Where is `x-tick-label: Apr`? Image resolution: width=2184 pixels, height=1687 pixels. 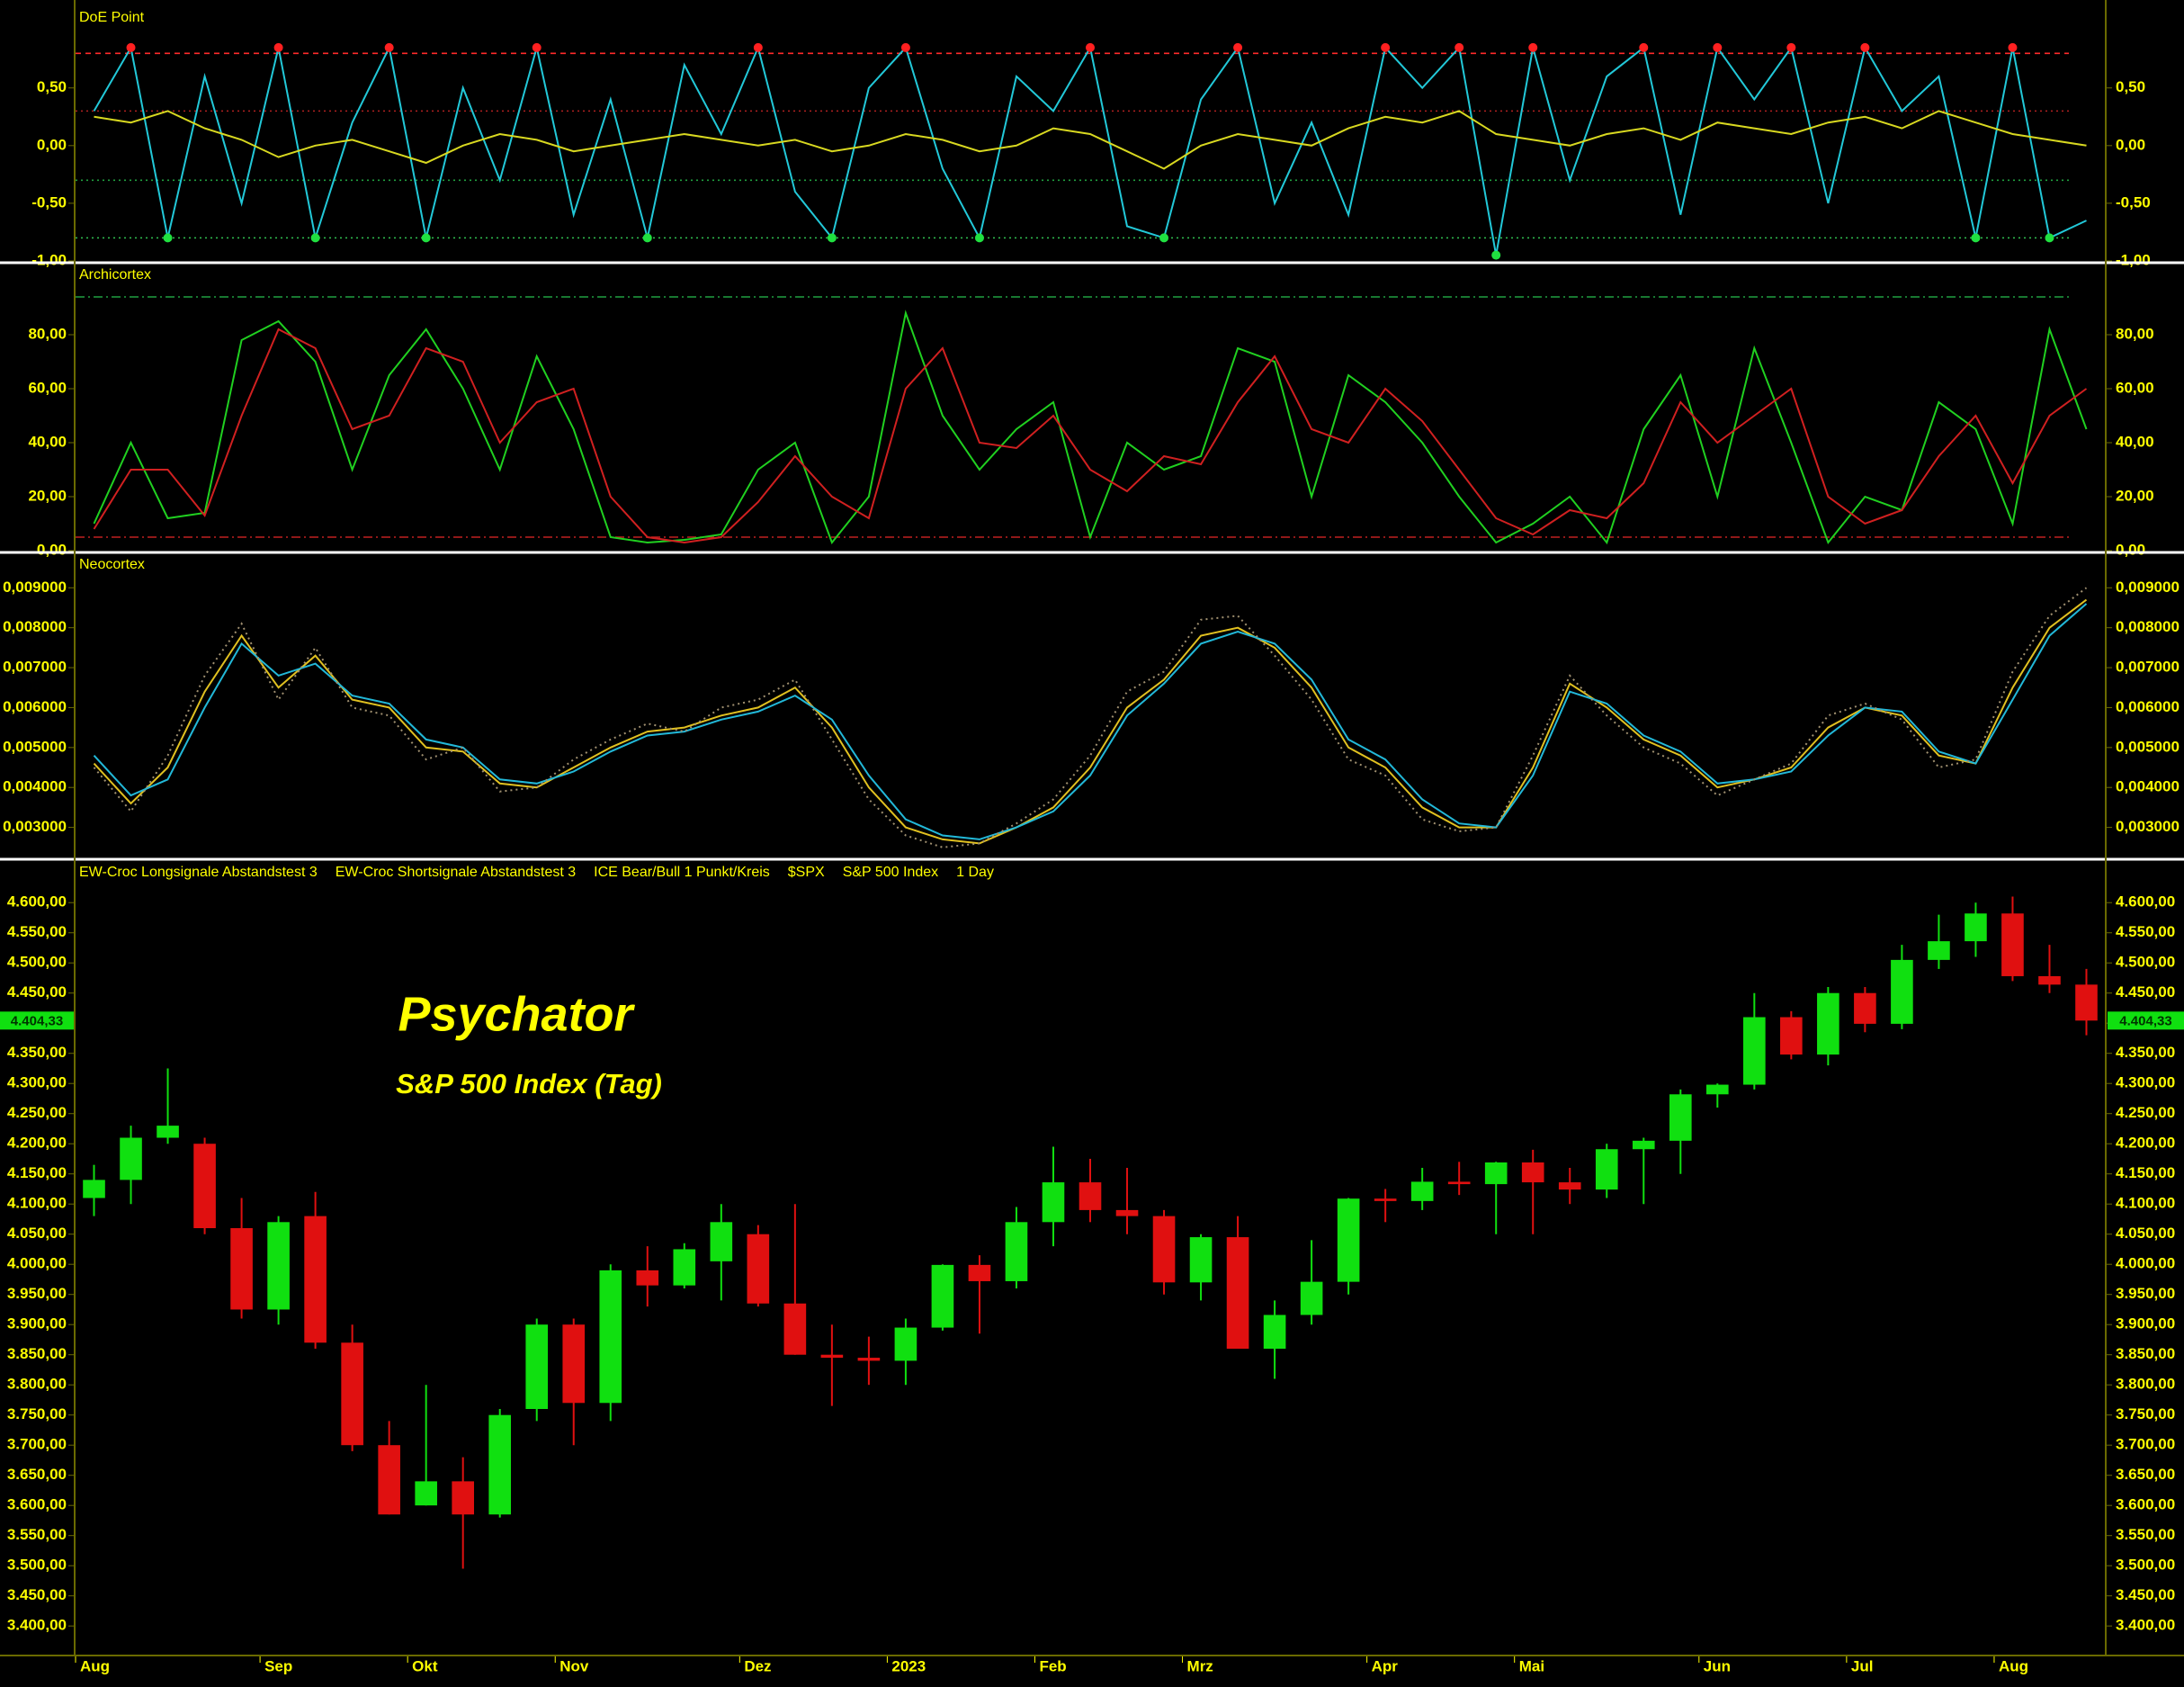
x-tick-label: Apr is located at coordinates (1386, 1665).